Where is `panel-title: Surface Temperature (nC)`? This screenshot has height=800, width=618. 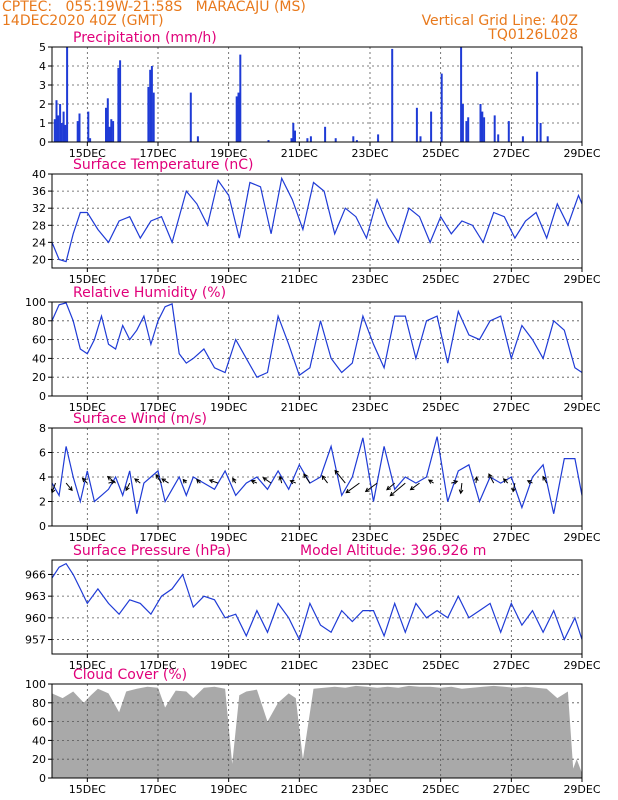 panel-title: Surface Temperature (nC) is located at coordinates (163, 165).